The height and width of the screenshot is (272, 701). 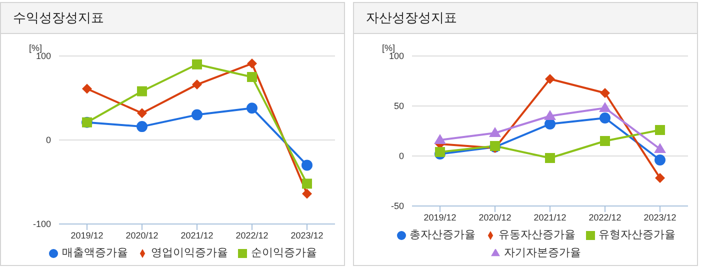 I want to click on y-tick-label: -100, so click(x=41, y=224).